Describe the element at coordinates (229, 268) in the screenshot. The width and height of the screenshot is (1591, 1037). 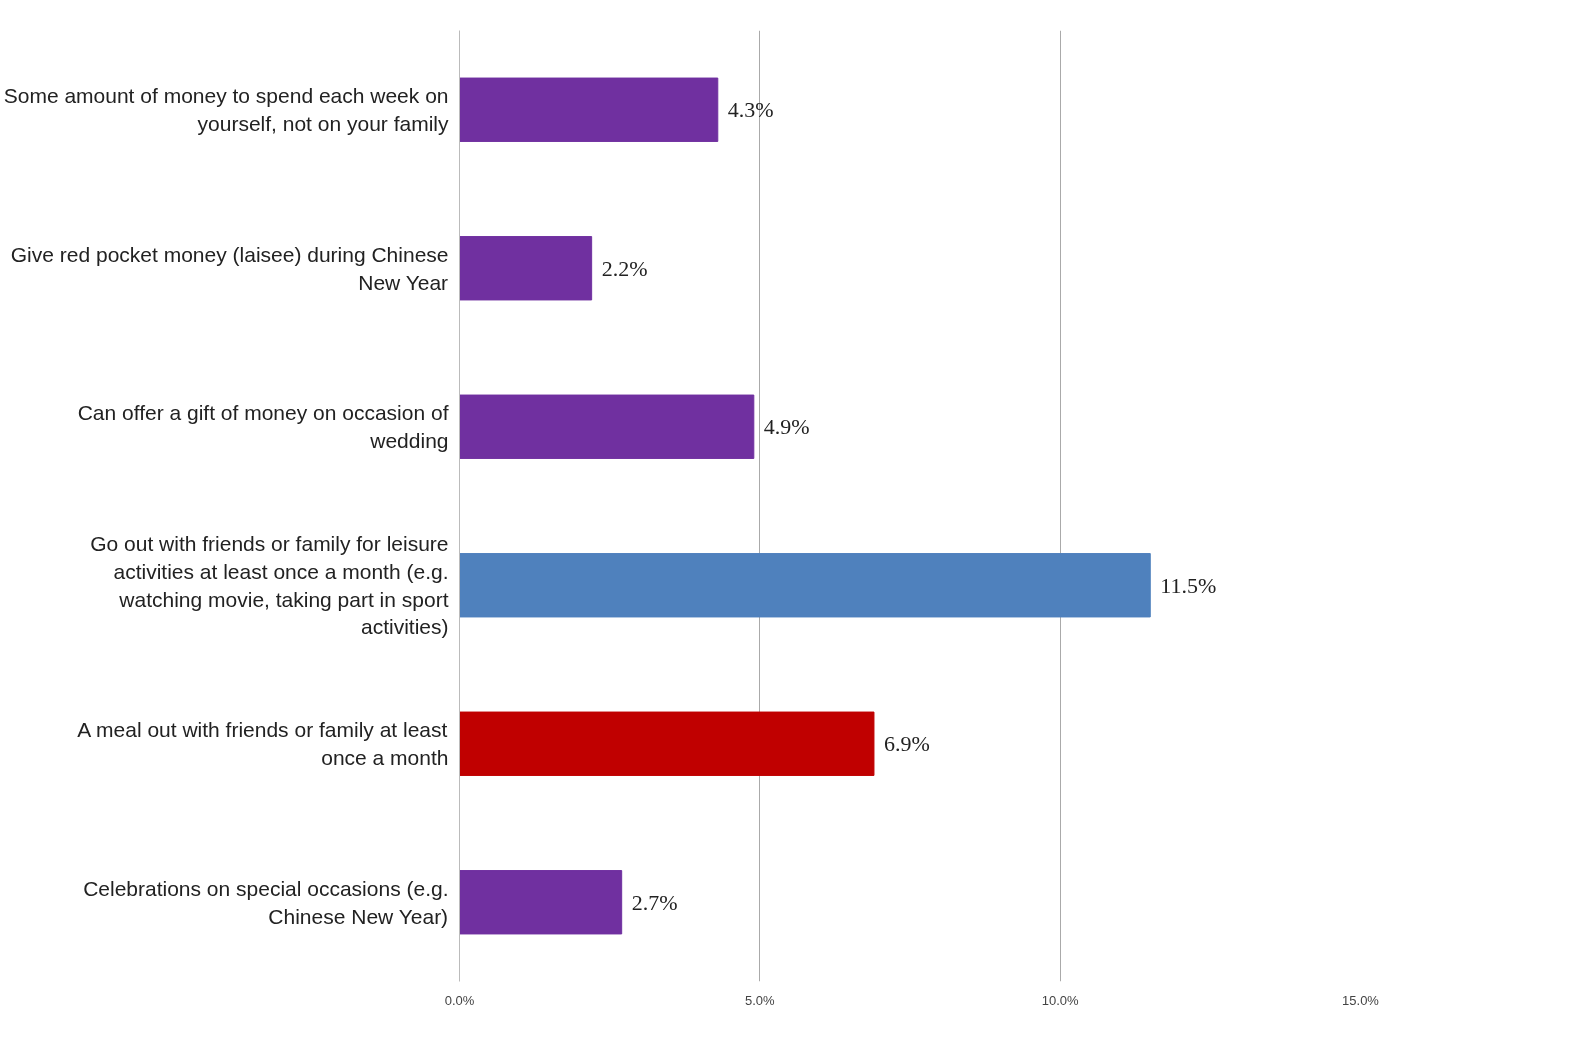
I see `y-tick-label: Give red pocket money (laisee) during Chinese New Year` at that location.